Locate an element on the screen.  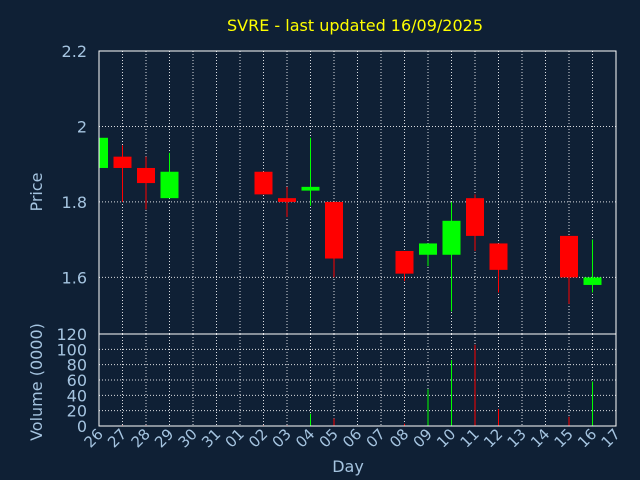
x-tick-label: 14 is located at coordinates (540, 438).